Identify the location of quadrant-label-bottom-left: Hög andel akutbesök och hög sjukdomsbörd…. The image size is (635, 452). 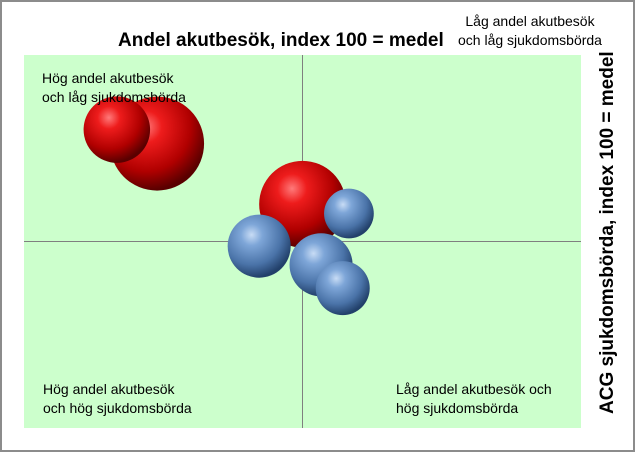
(117, 399).